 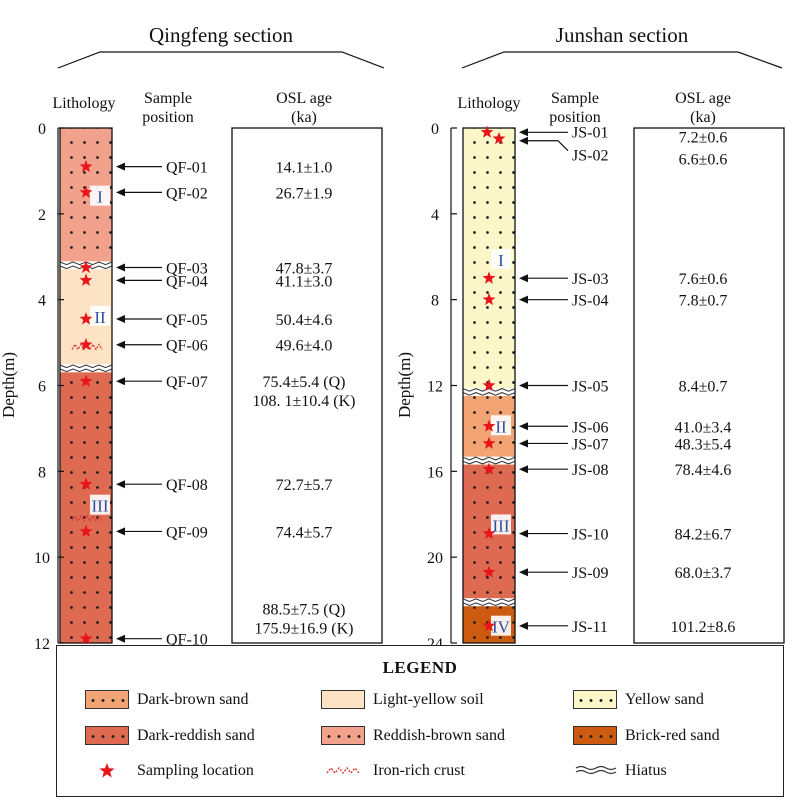 What do you see at coordinates (304, 401) in the screenshot?
I see `osl-age: 108. 1±10.4 (K)` at bounding box center [304, 401].